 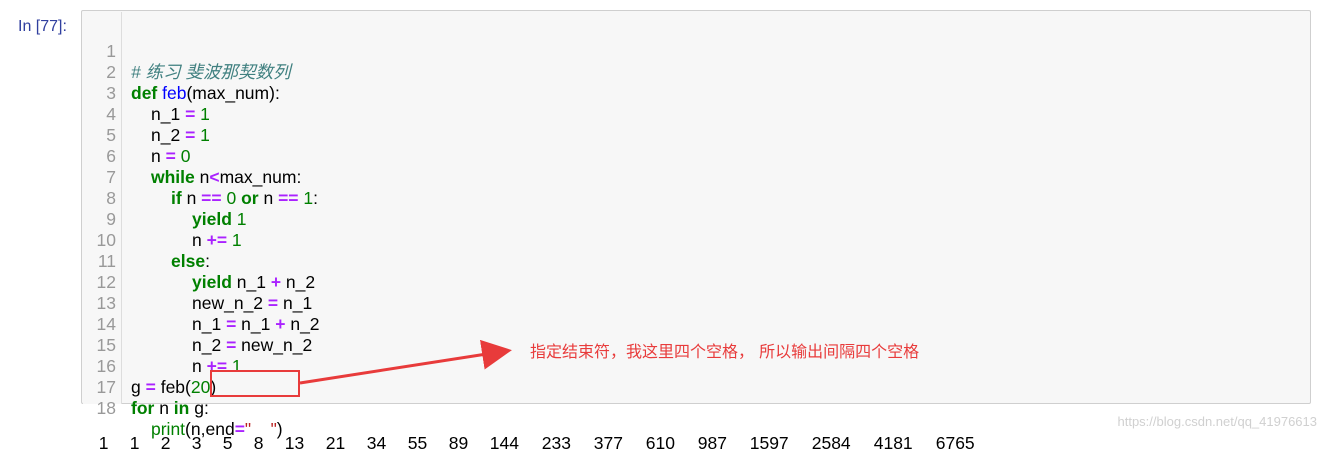 I want to click on line-number: 14, so click(x=106, y=324).